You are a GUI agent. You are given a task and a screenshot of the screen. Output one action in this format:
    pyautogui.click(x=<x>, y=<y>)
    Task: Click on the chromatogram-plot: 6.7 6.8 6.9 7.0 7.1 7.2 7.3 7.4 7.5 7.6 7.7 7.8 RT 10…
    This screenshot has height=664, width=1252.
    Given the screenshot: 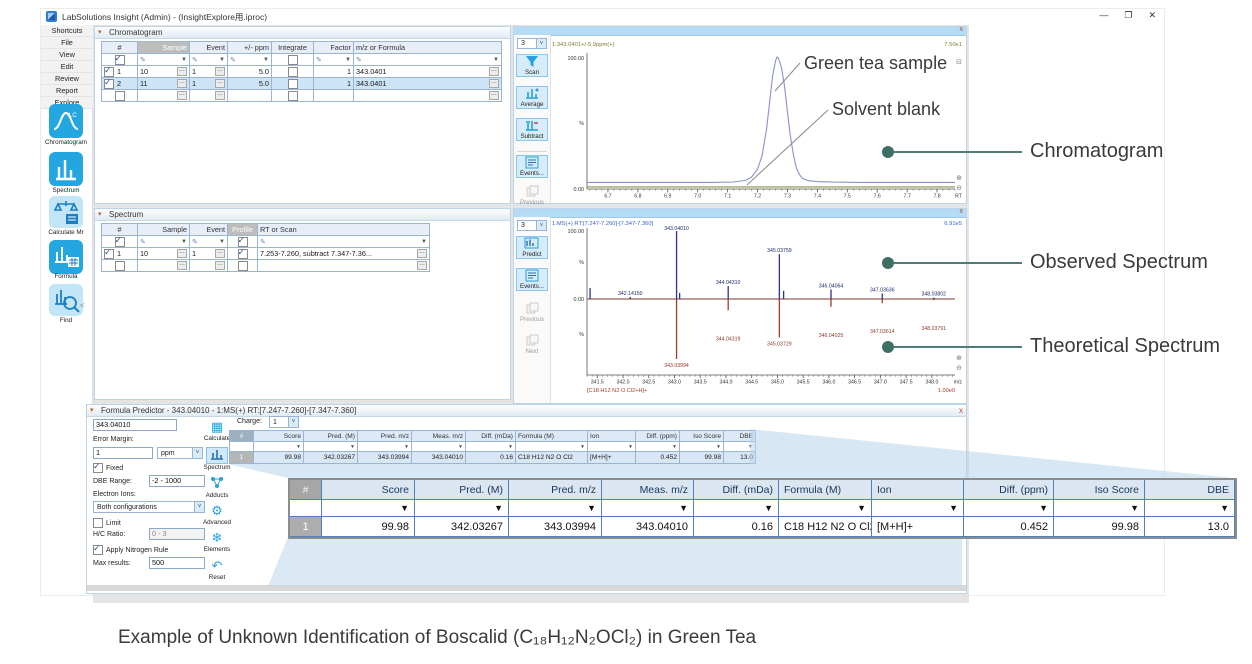 What is the action you would take?
    pyautogui.click(x=757, y=121)
    